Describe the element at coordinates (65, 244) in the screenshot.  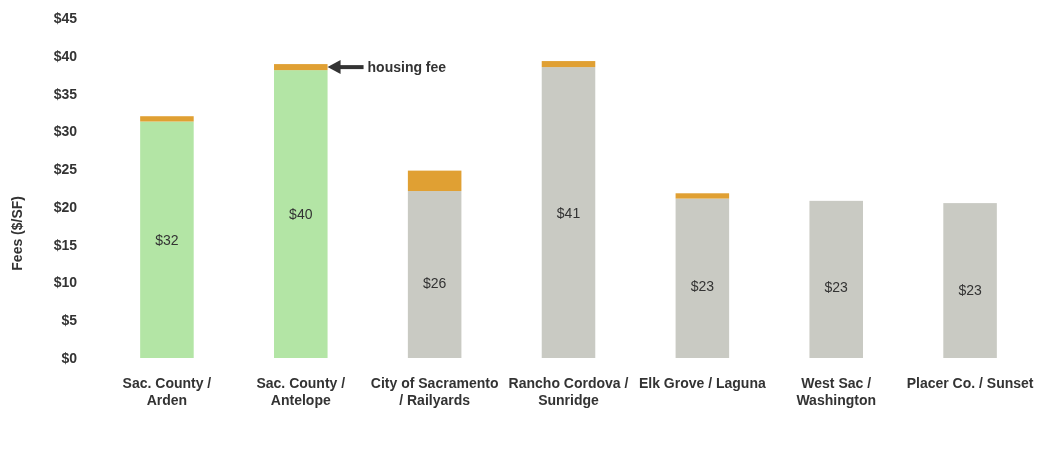
I see `y-tick-label: $15` at that location.